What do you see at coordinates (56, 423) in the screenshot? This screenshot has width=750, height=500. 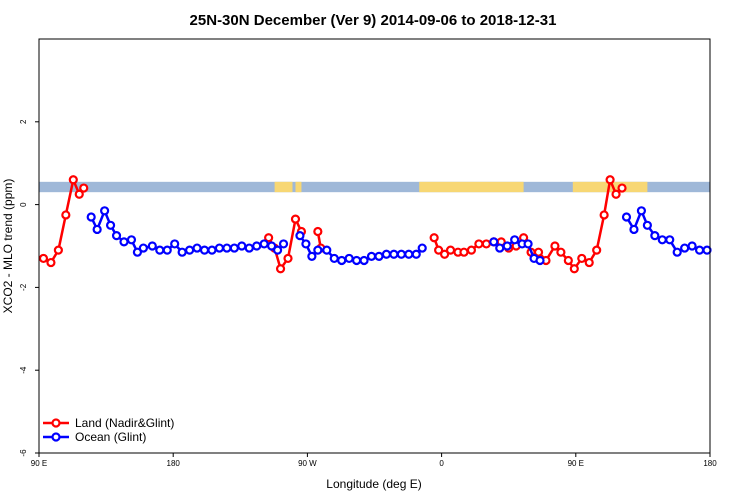 I see `legend-marker` at bounding box center [56, 423].